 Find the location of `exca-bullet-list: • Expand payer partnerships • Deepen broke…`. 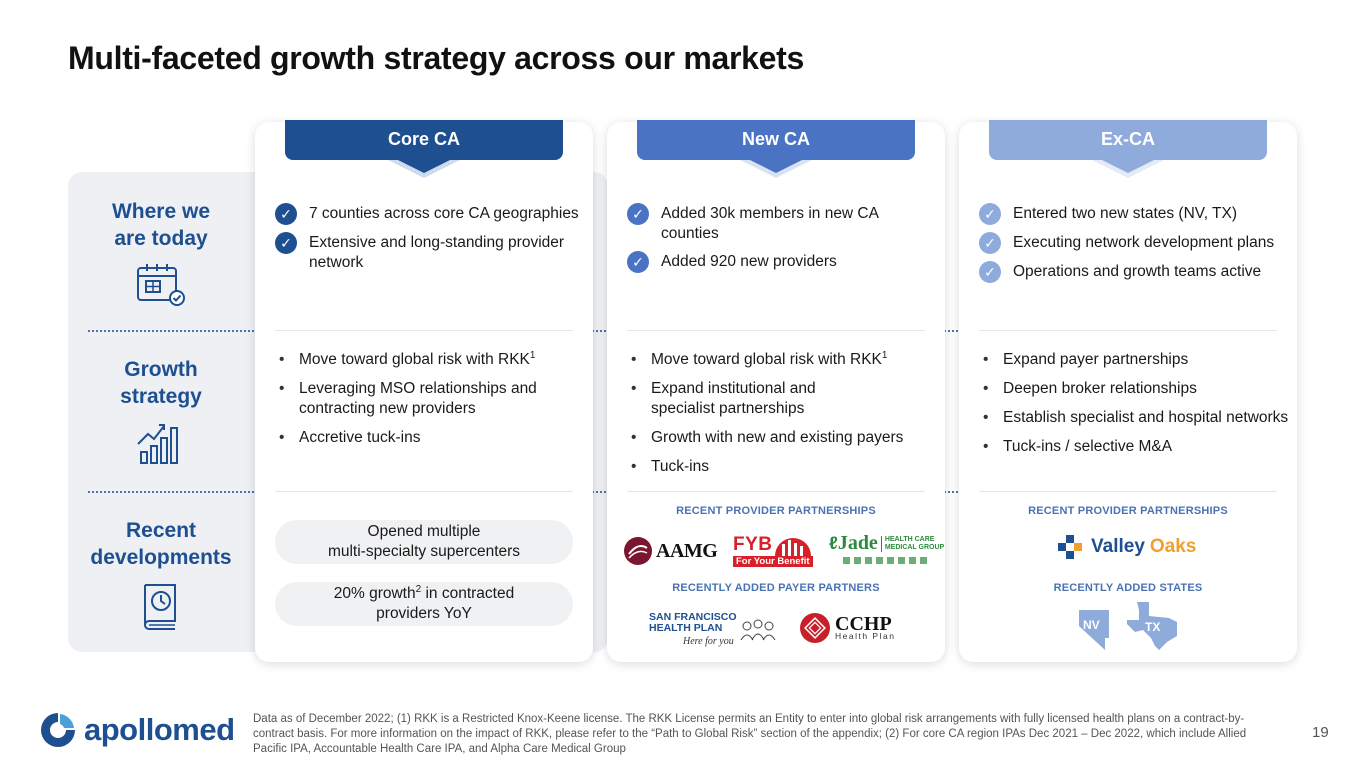

exca-bullet-list: • Expand payer partnerships • Deepen broke… is located at coordinates (1136, 408).